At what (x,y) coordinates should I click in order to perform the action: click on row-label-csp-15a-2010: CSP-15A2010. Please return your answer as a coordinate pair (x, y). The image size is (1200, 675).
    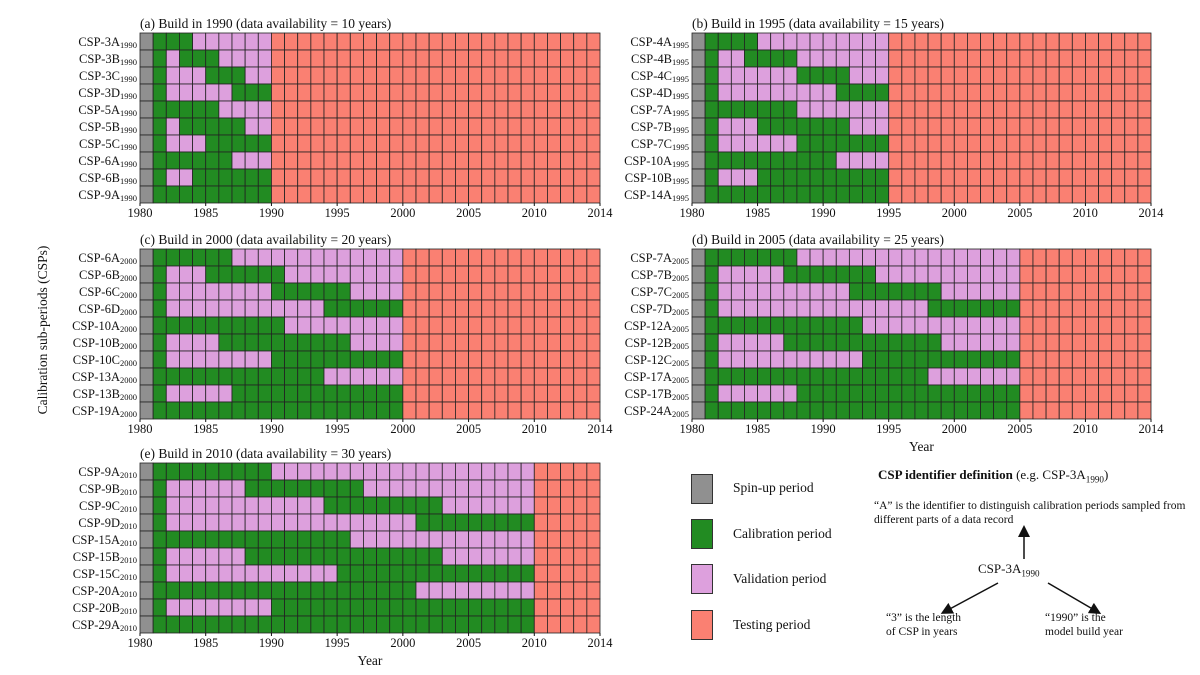
    Looking at the image, I should click on (104, 540).